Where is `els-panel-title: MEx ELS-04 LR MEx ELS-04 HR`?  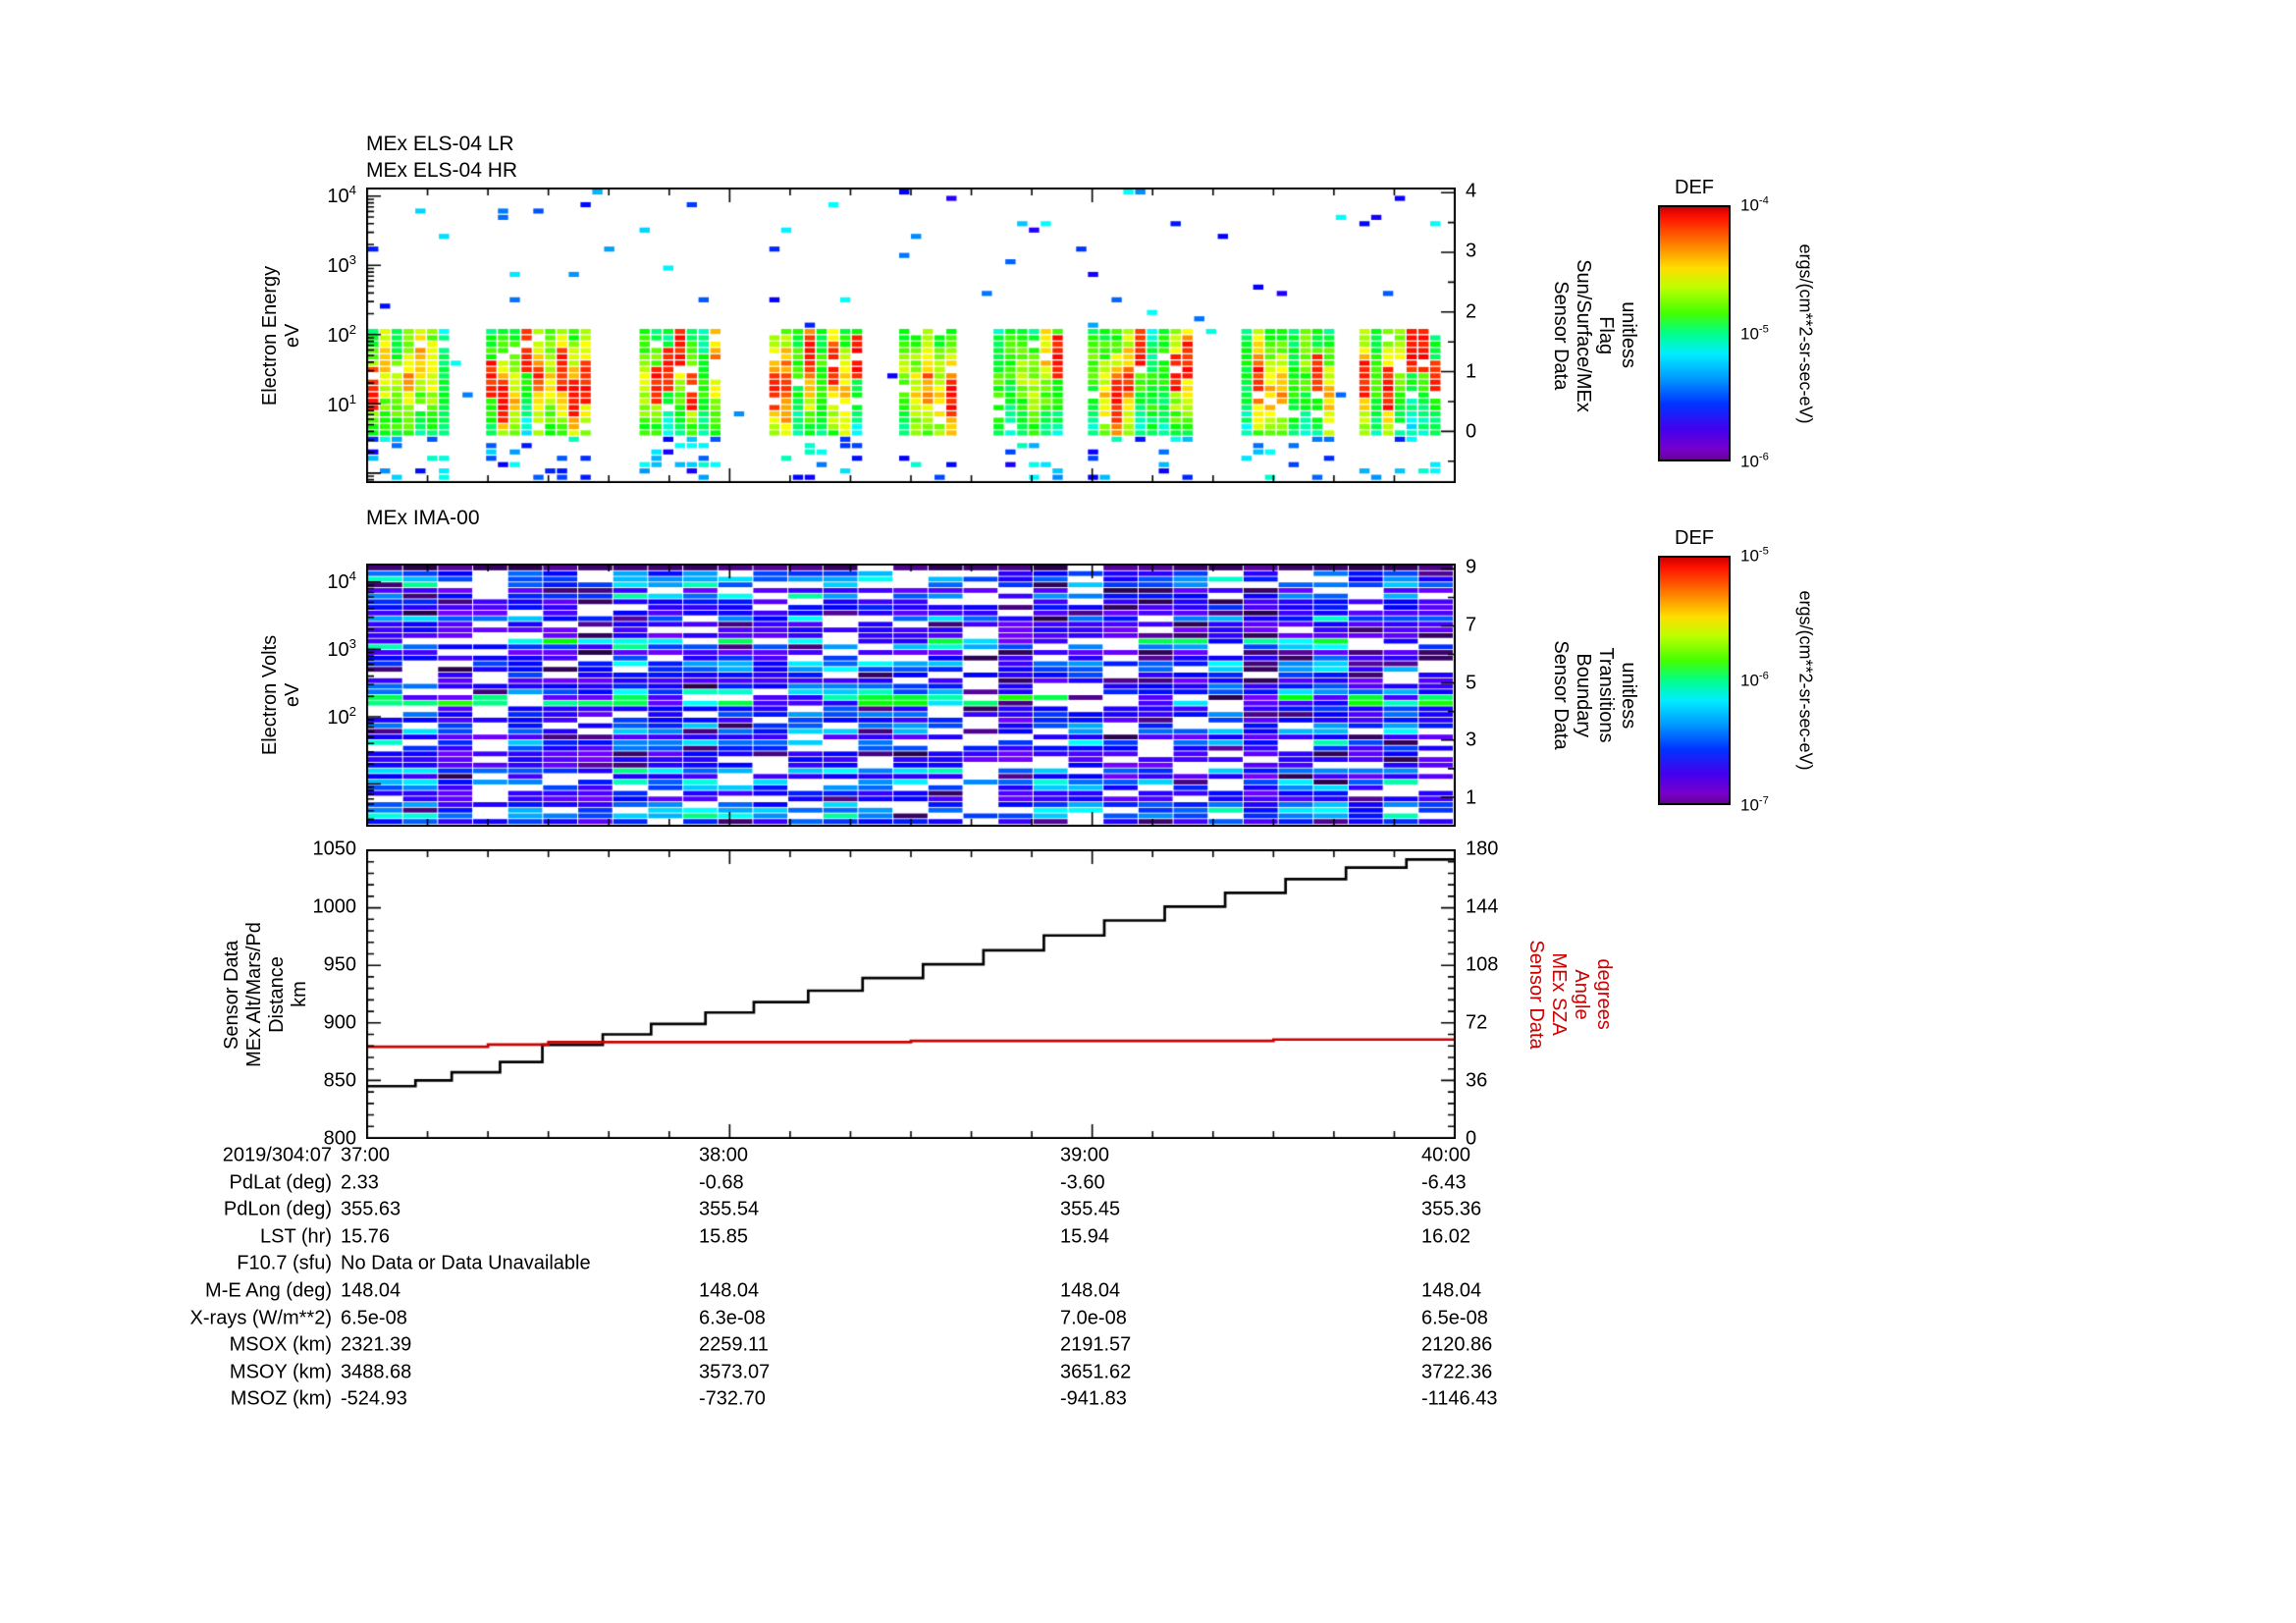
els-panel-title: MEx ELS-04 LR MEx ELS-04 HR is located at coordinates (441, 157).